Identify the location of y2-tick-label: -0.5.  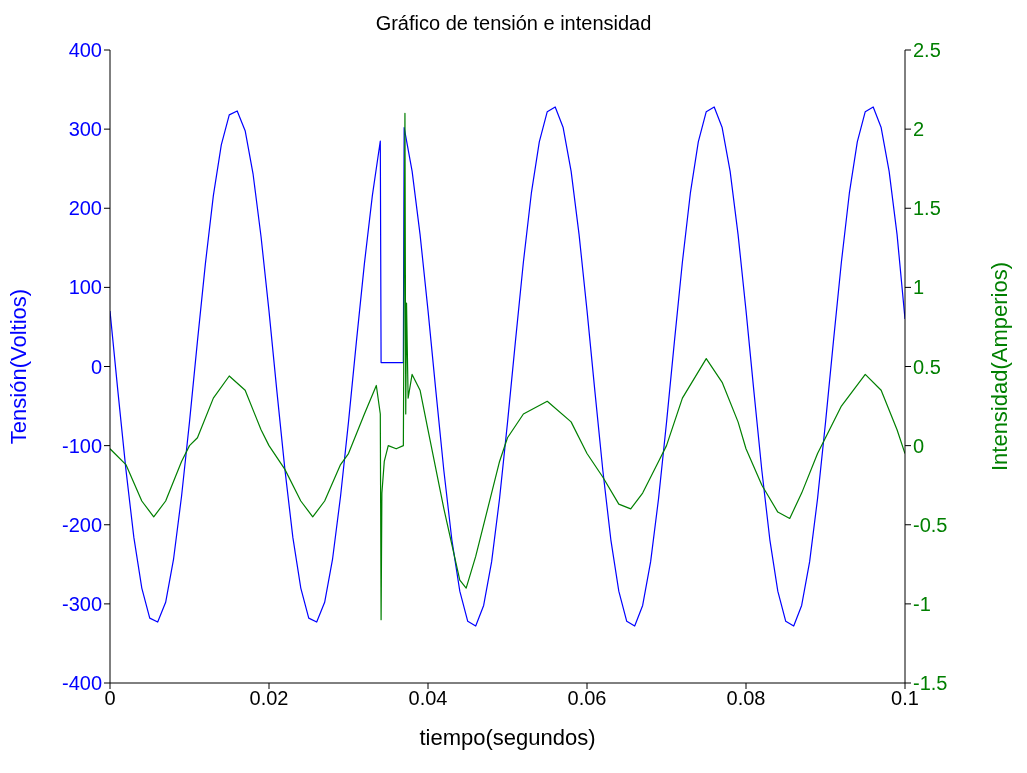
(930, 524).